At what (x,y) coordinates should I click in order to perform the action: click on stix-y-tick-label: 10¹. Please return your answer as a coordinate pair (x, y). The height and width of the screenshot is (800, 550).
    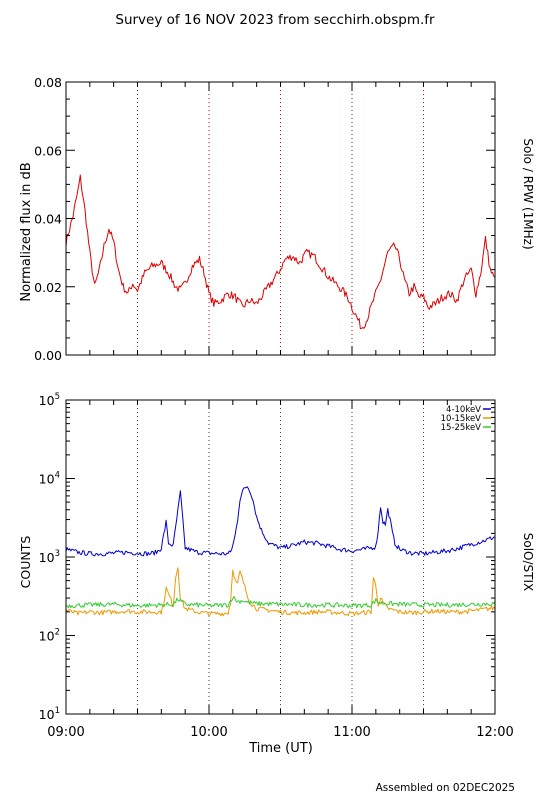
    Looking at the image, I should click on (49, 714).